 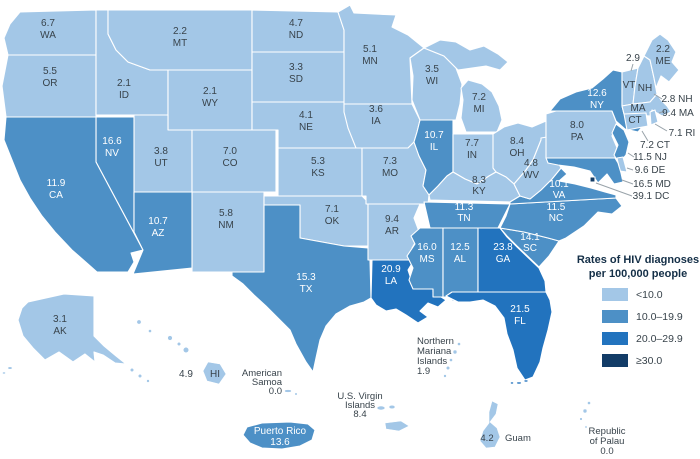 I want to click on label-ny-abbr: NY, so click(x=597, y=105).